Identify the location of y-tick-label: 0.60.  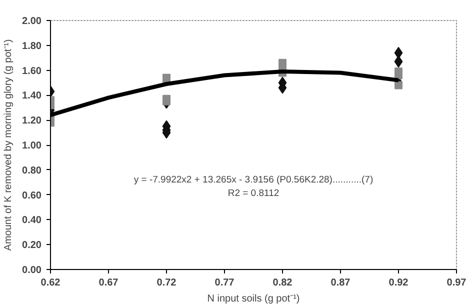
(32, 196).